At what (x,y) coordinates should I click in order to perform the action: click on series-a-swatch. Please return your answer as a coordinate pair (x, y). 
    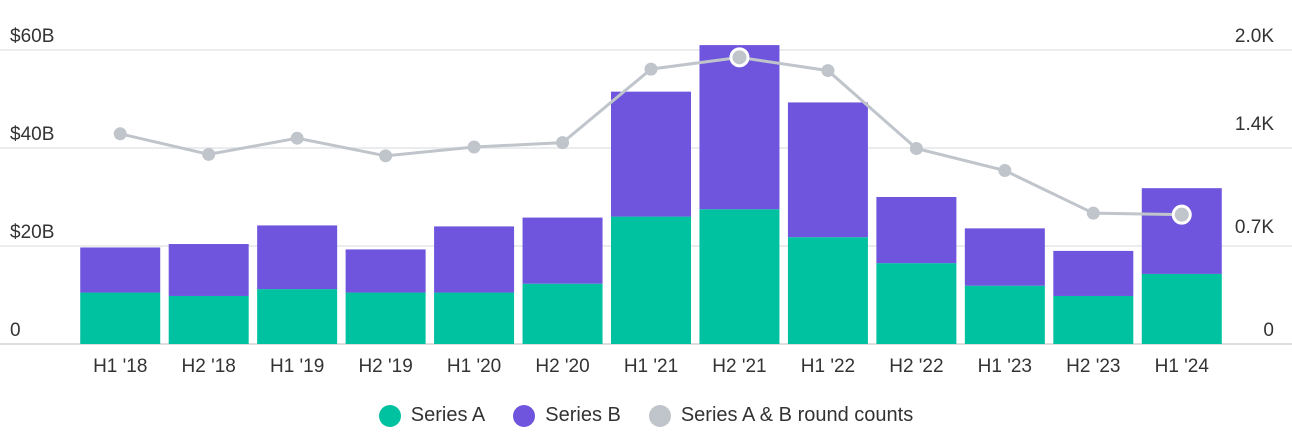
    Looking at the image, I should click on (389, 415).